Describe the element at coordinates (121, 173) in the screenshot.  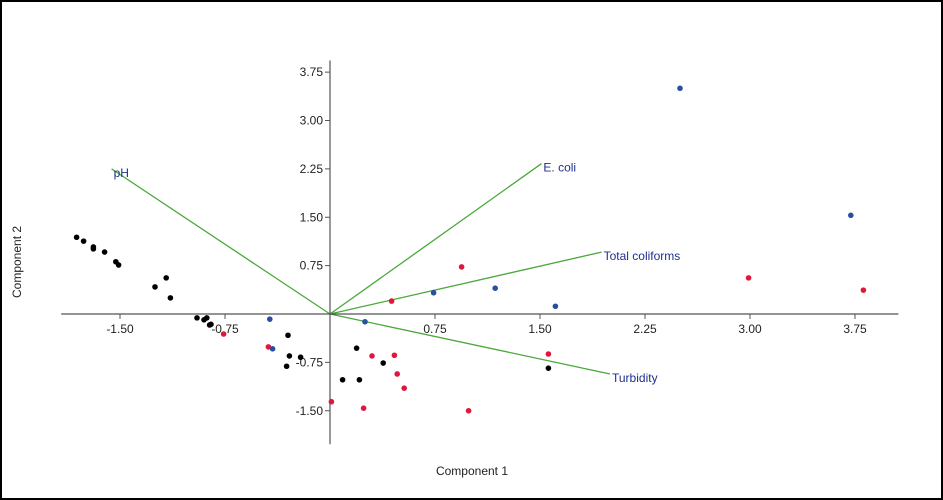
I see `vector-label: pH` at that location.